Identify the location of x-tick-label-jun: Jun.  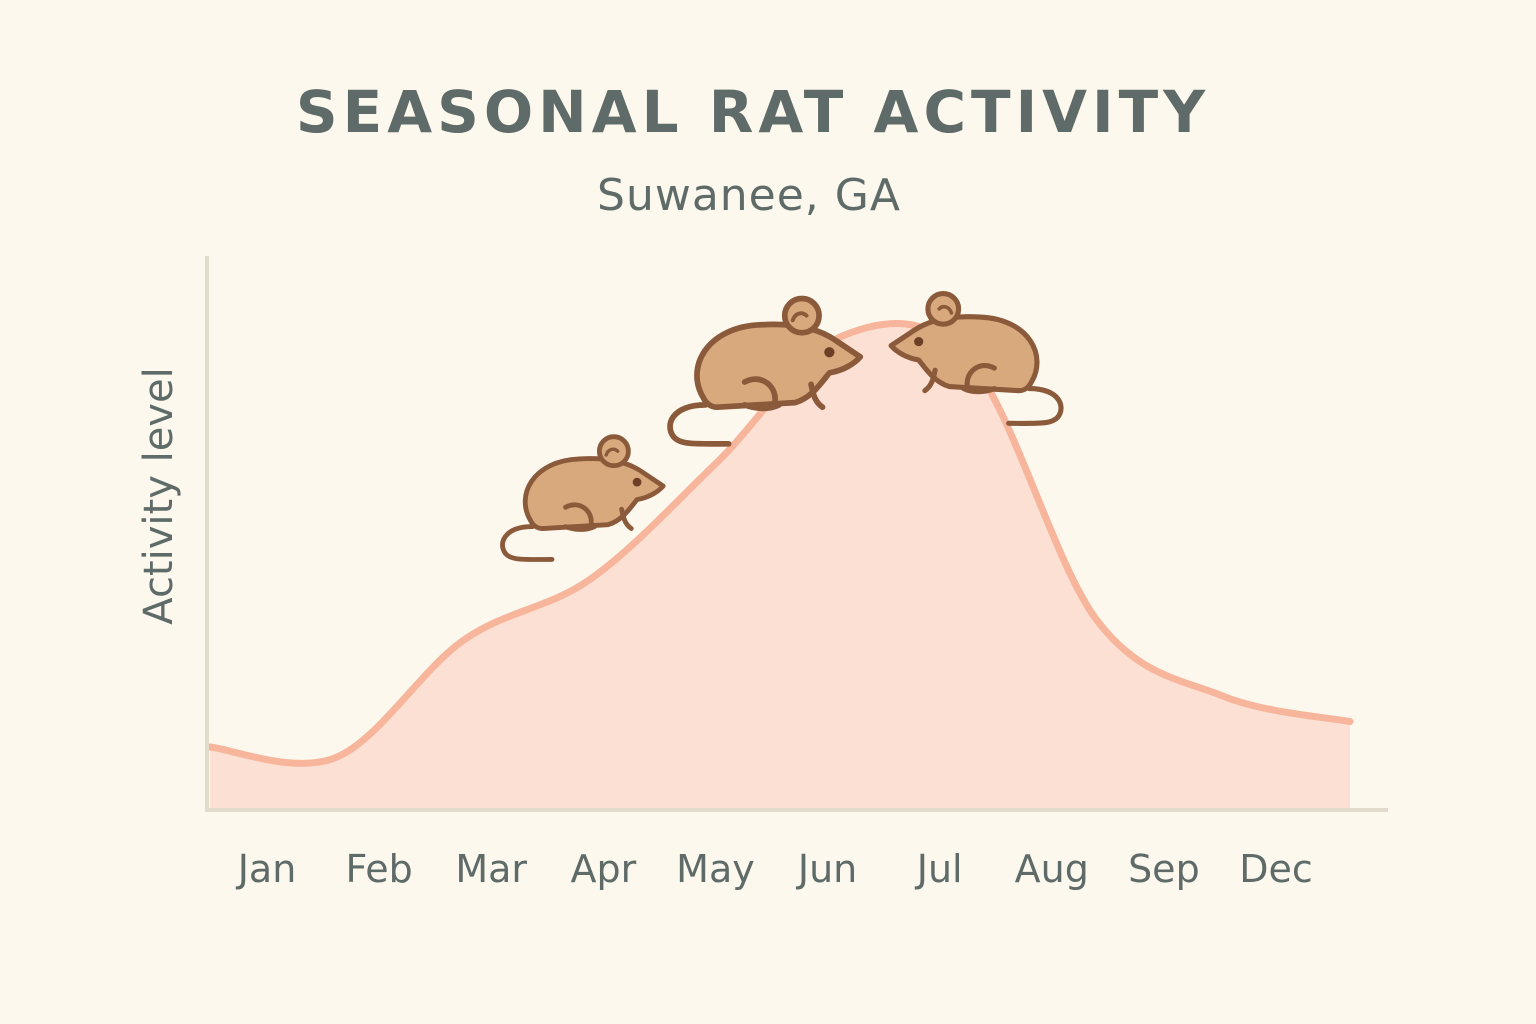
(826, 869).